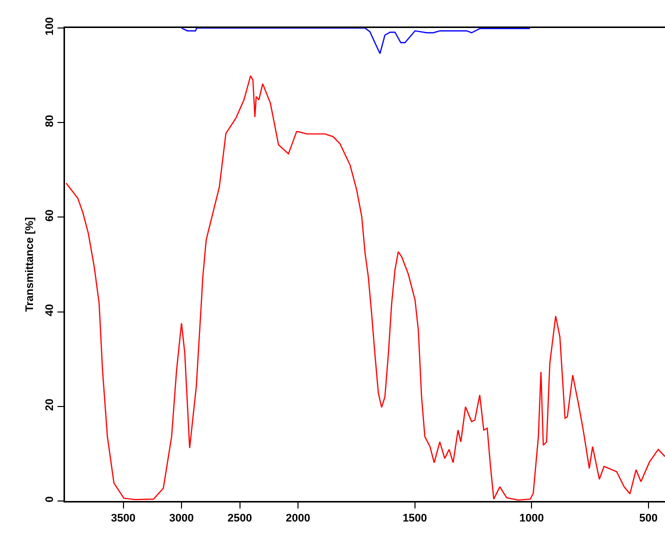 The image size is (665, 537). What do you see at coordinates (50, 310) in the screenshot?
I see `y-tick-label: 40` at bounding box center [50, 310].